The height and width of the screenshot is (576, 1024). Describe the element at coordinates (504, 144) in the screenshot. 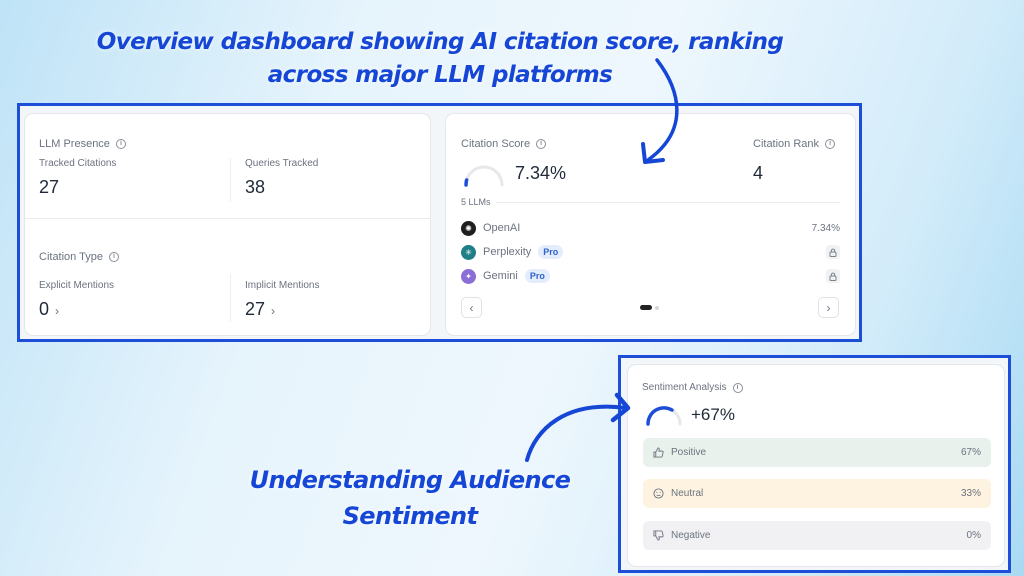

I see `citation-score-title: Citation Score i` at that location.